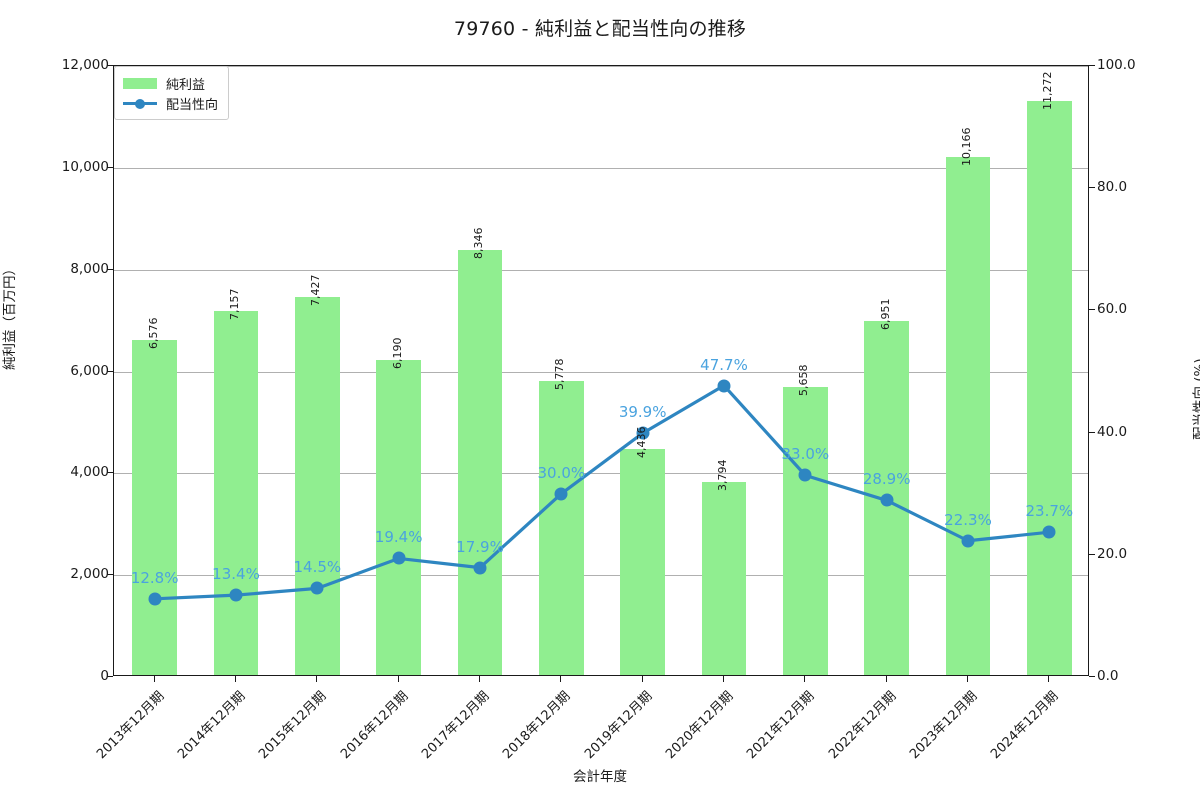  Describe the element at coordinates (89, 472) in the screenshot. I see `y-tick-label-left: 4,000` at that location.